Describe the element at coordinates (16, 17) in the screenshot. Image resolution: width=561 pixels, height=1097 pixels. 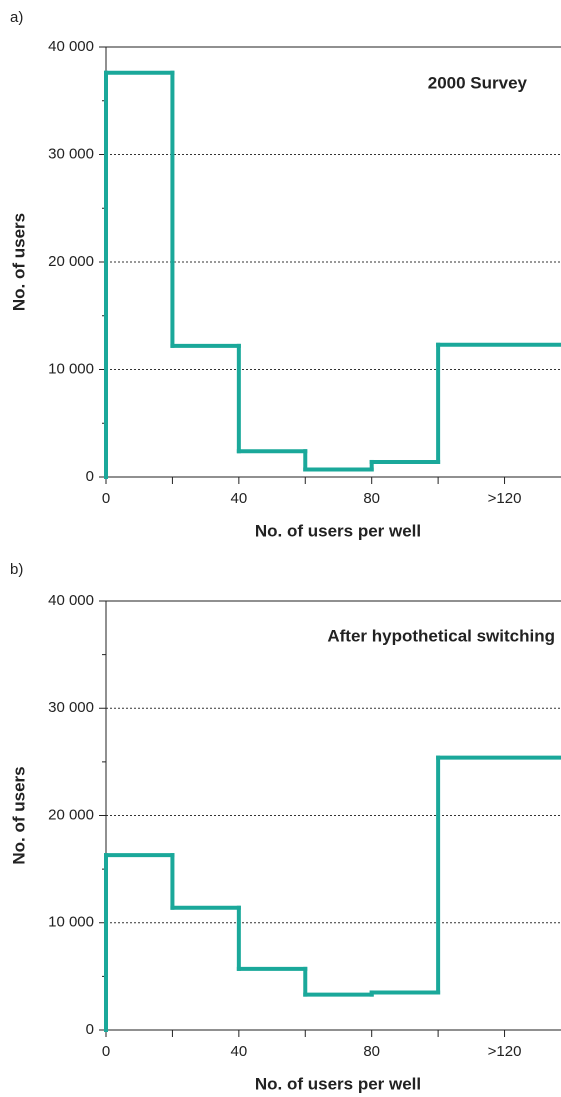
I see `panel-label: a)` at that location.